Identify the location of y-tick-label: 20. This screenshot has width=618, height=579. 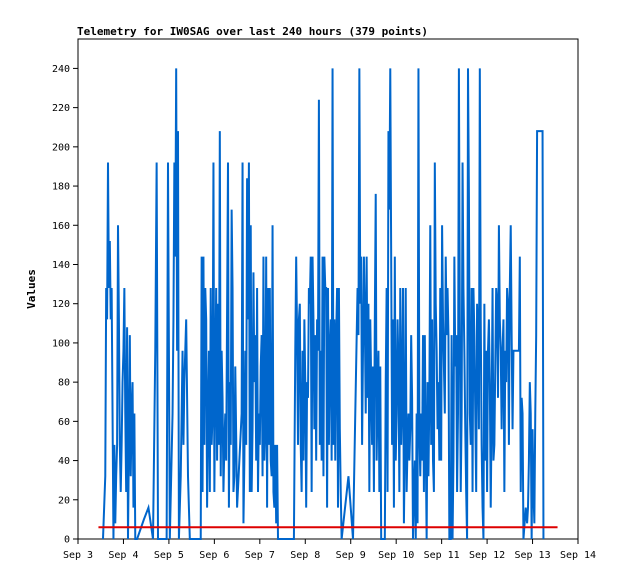
(64, 500).